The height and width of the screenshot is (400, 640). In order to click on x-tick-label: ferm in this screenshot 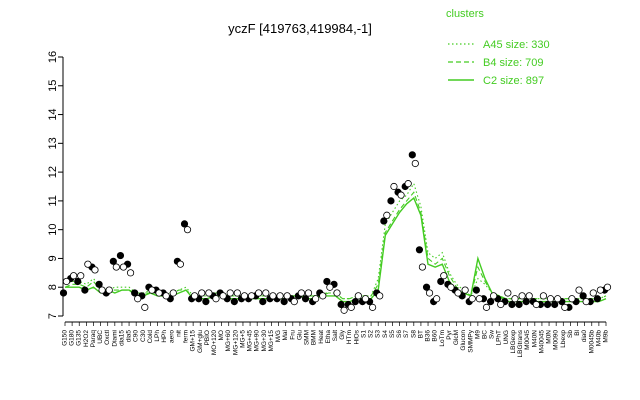, I will do `click(186, 336)`.